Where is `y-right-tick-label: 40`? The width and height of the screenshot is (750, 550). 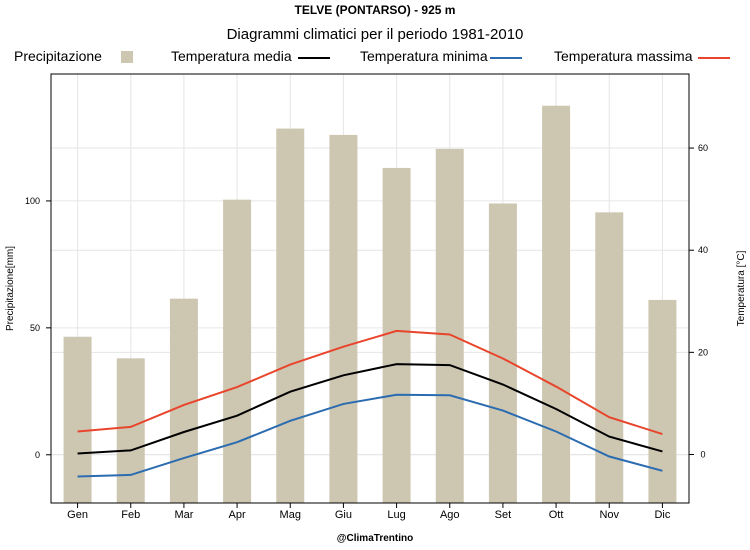
y-right-tick-label: 40 is located at coordinates (703, 250).